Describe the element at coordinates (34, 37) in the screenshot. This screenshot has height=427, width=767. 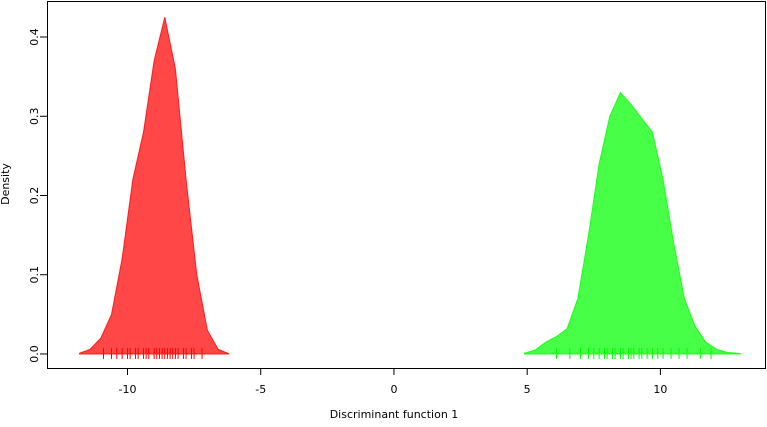
I see `y-tick-label: 0.4` at that location.